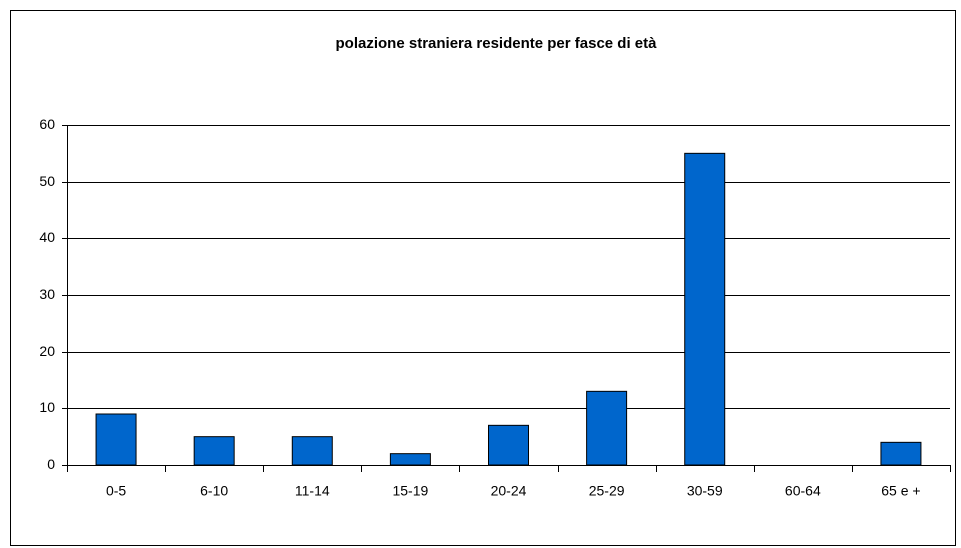 Image resolution: width=961 pixels, height=548 pixels. I want to click on y-tick-label: 0, so click(51, 464).